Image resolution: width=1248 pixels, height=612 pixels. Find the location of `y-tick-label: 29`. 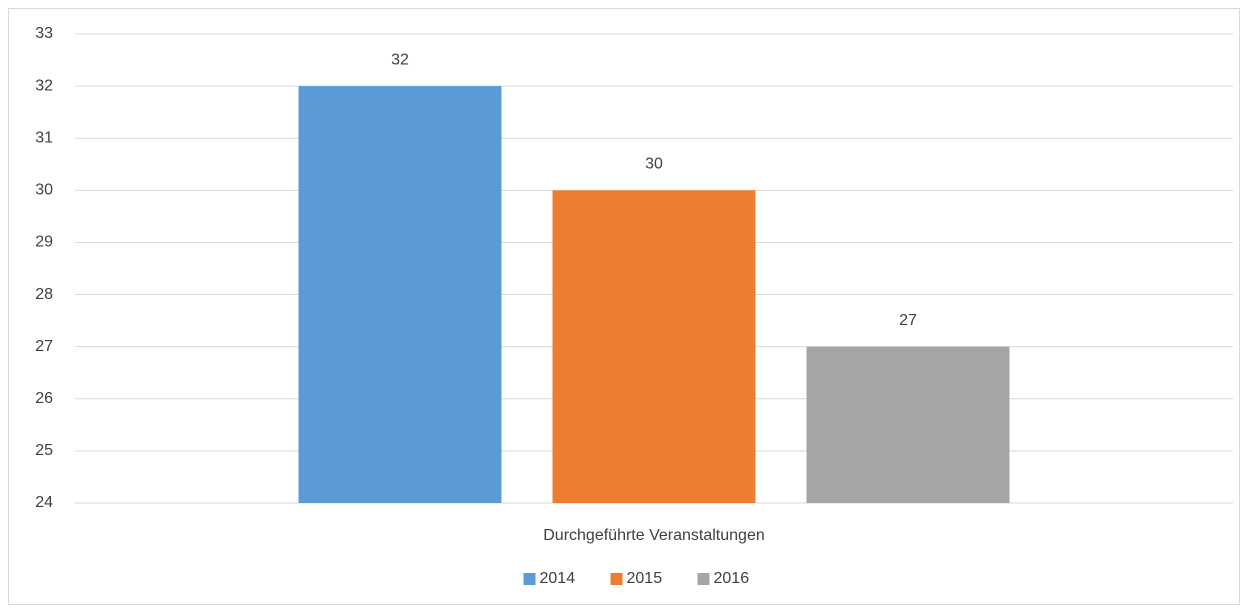

y-tick-label: 29 is located at coordinates (44, 242).